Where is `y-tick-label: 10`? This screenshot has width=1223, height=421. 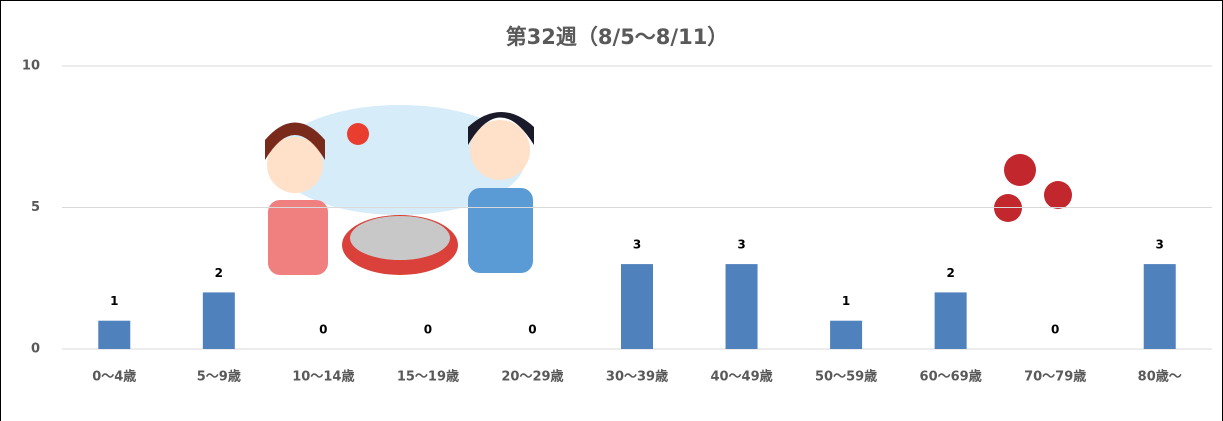
y-tick-label: 10 is located at coordinates (31, 66).